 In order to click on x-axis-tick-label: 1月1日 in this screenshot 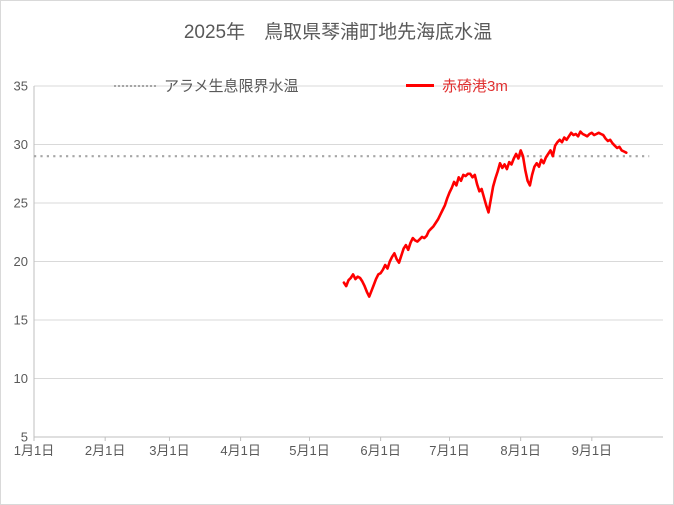, I will do `click(34, 450)`.